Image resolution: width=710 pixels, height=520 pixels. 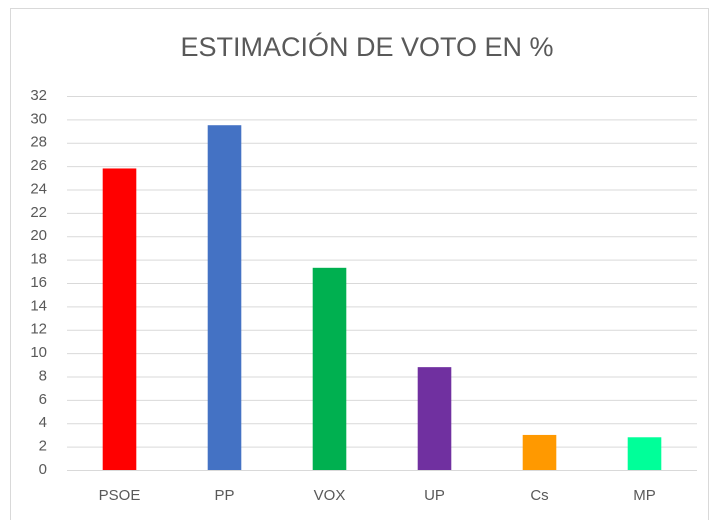 What do you see at coordinates (38, 329) in the screenshot?
I see `y-tick-label: 12` at bounding box center [38, 329].